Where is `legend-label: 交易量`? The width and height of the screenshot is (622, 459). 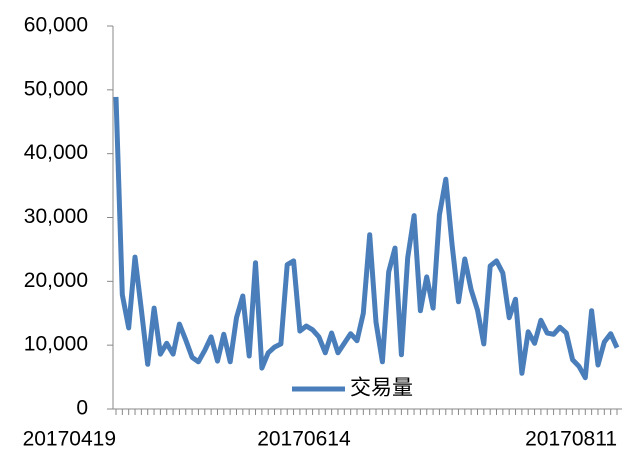 legend-label: 交易量 is located at coordinates (381, 388).